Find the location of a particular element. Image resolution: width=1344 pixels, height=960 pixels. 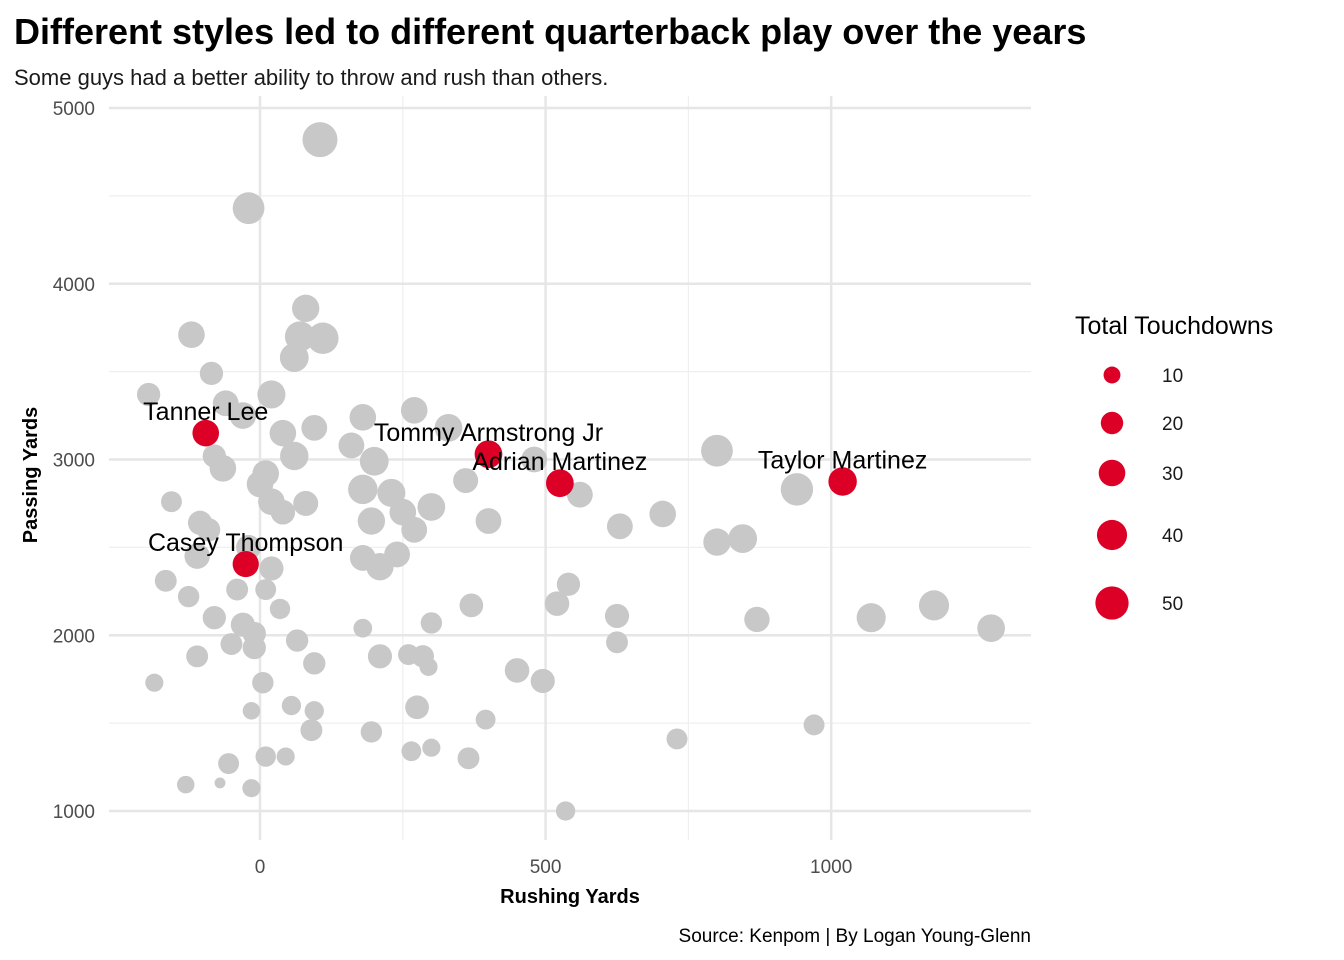

legend: Total Touchdowns 10 20 30 40 50 is located at coordinates (1174, 466).